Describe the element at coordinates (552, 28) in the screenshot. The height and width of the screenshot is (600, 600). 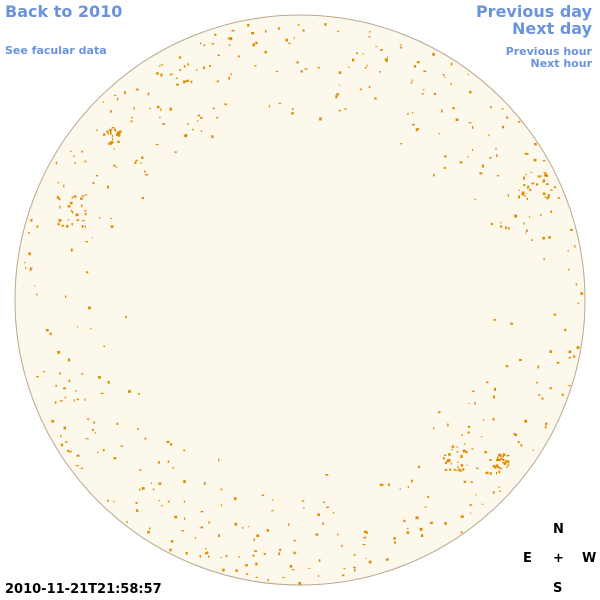
I see `next-day-link: Next day` at that location.